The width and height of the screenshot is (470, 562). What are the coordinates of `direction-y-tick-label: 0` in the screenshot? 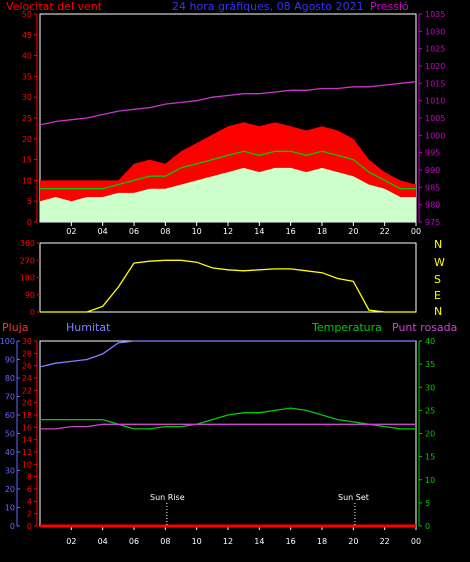 It's located at (32, 312).